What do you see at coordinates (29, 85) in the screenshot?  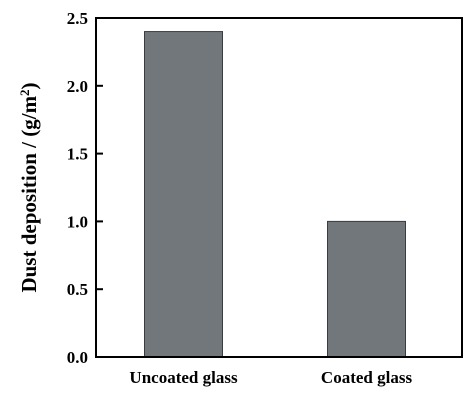 I see `y-axis-label-suffix: )` at bounding box center [29, 85].